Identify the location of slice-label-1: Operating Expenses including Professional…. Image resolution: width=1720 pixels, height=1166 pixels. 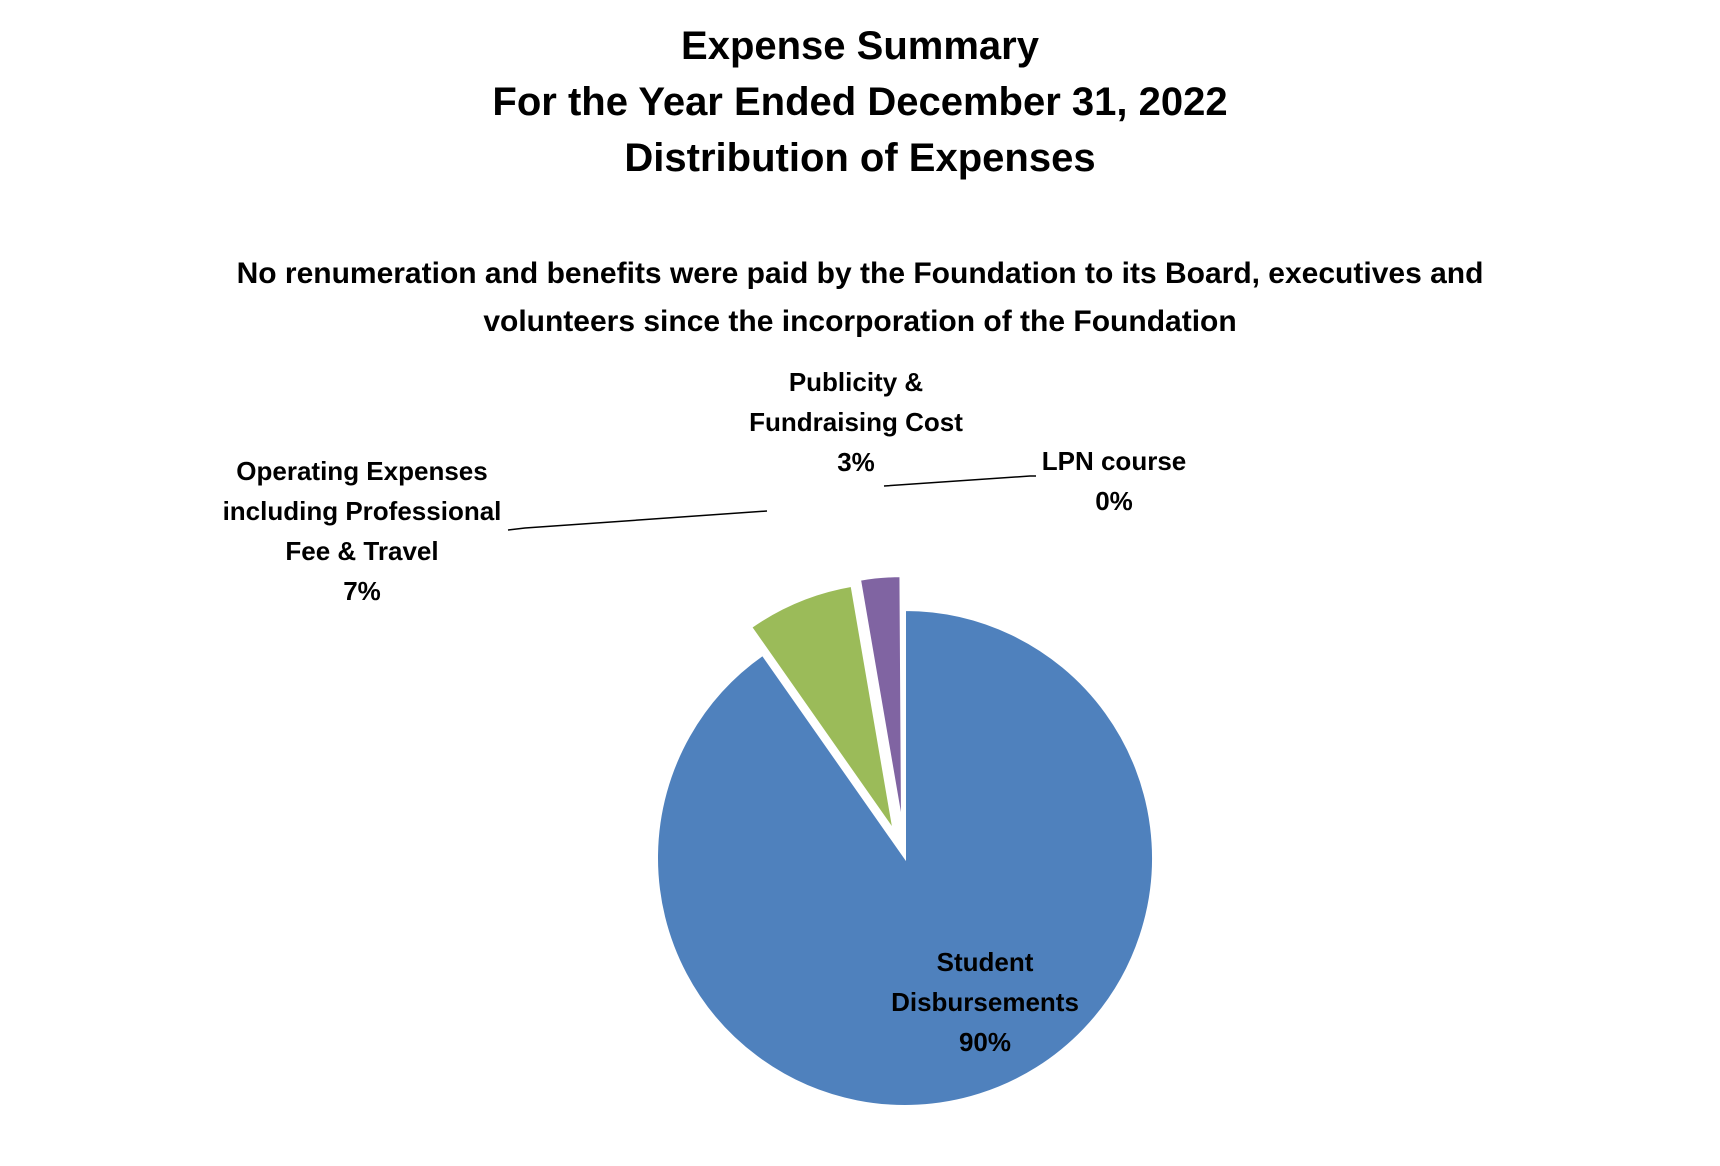
(362, 531).